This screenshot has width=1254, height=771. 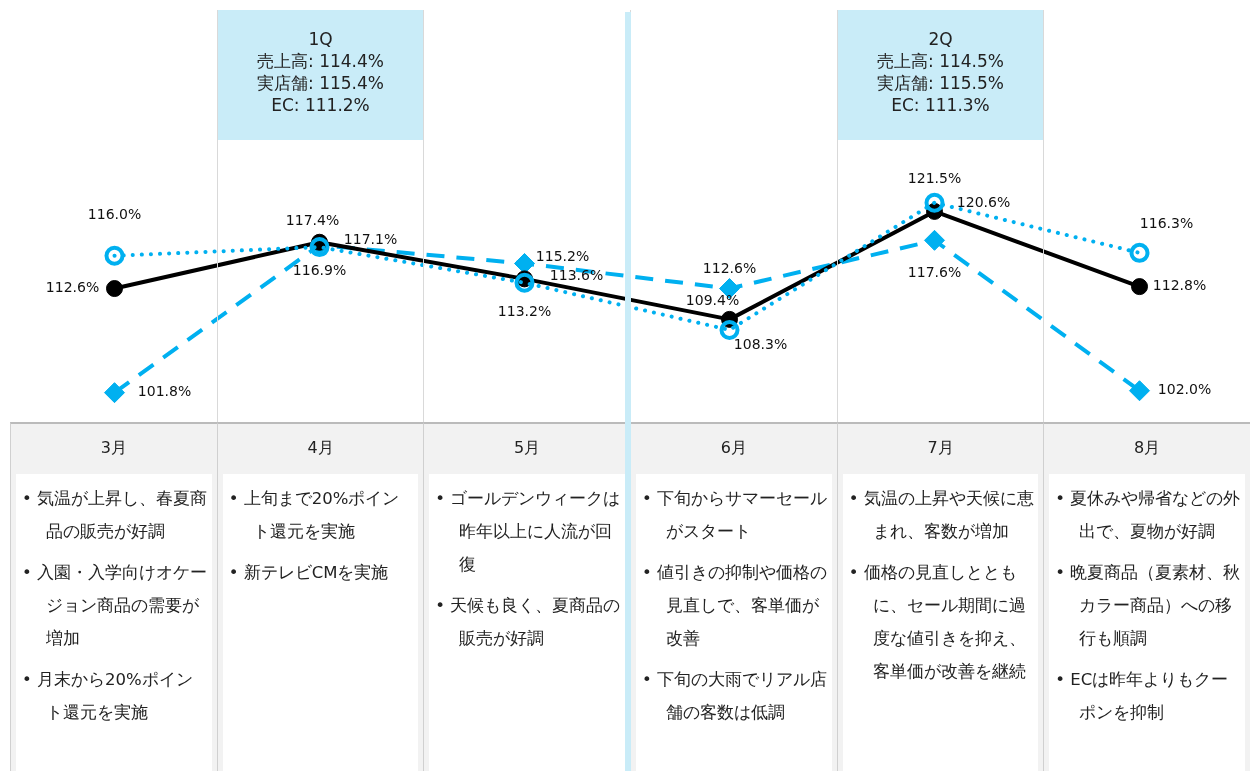 What do you see at coordinates (113, 448) in the screenshot?
I see `x-tick-label: 3月` at bounding box center [113, 448].